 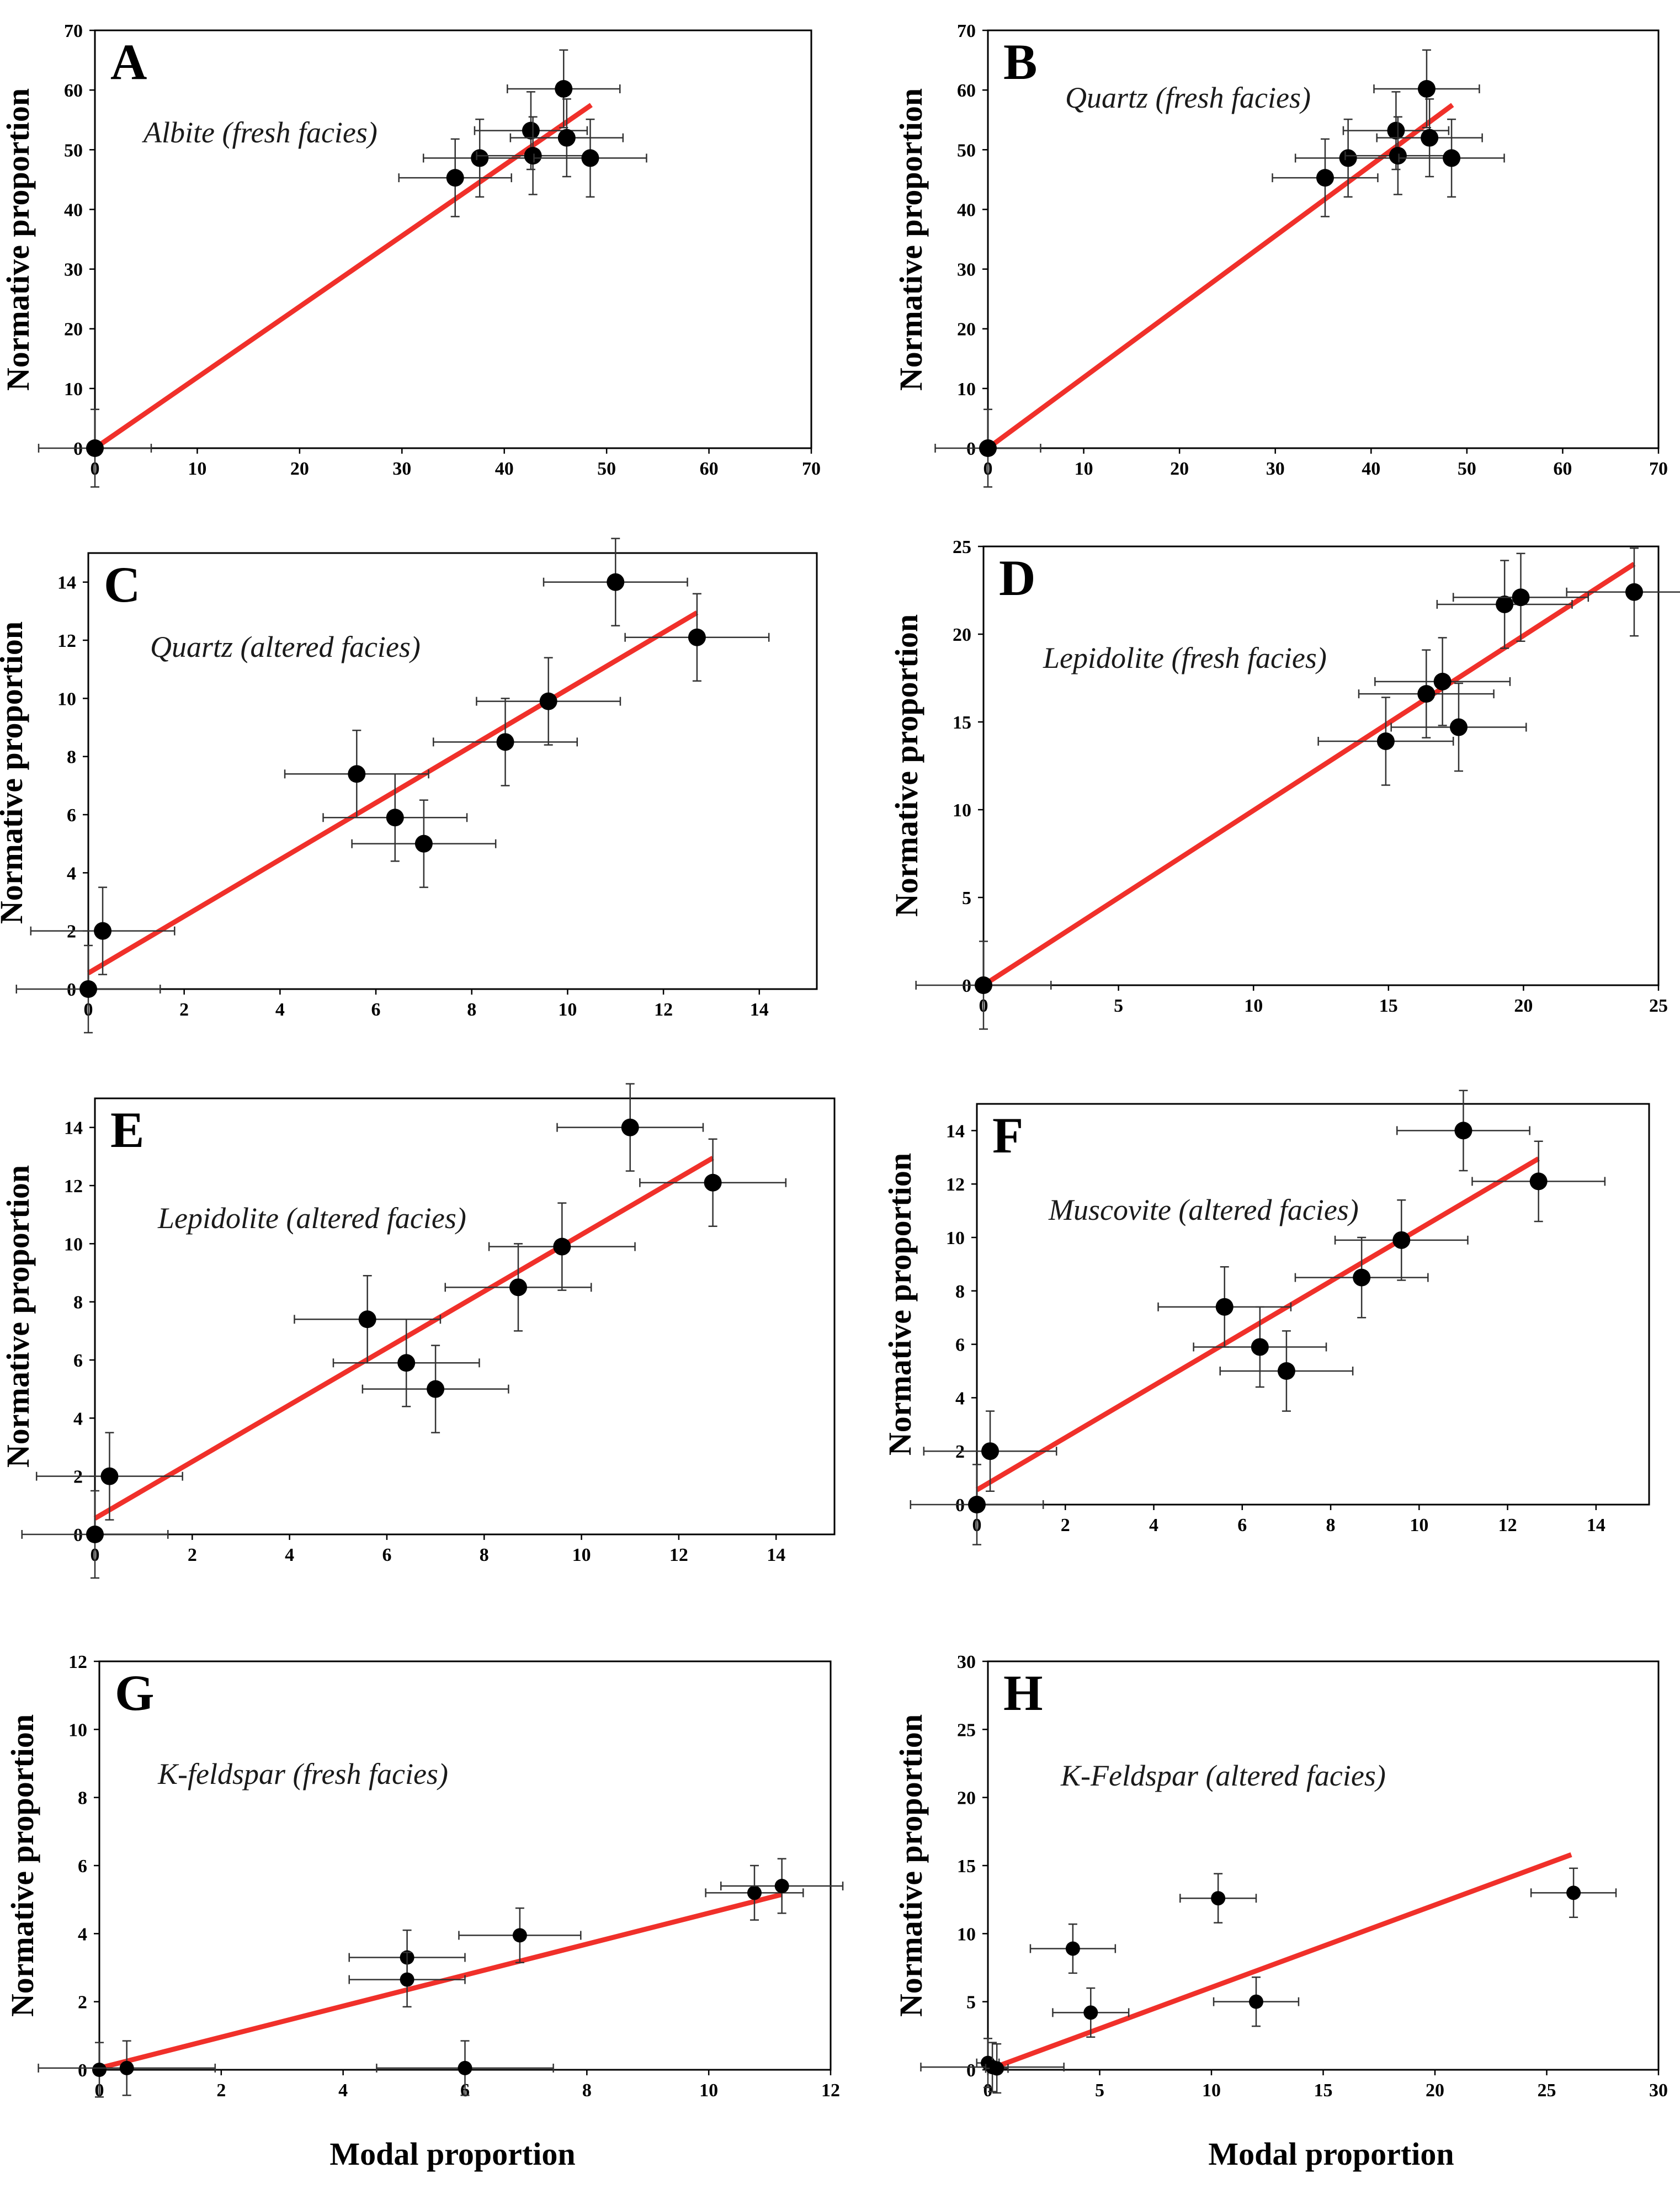 I want to click on x-tick-label: 60, so click(x=709, y=469).